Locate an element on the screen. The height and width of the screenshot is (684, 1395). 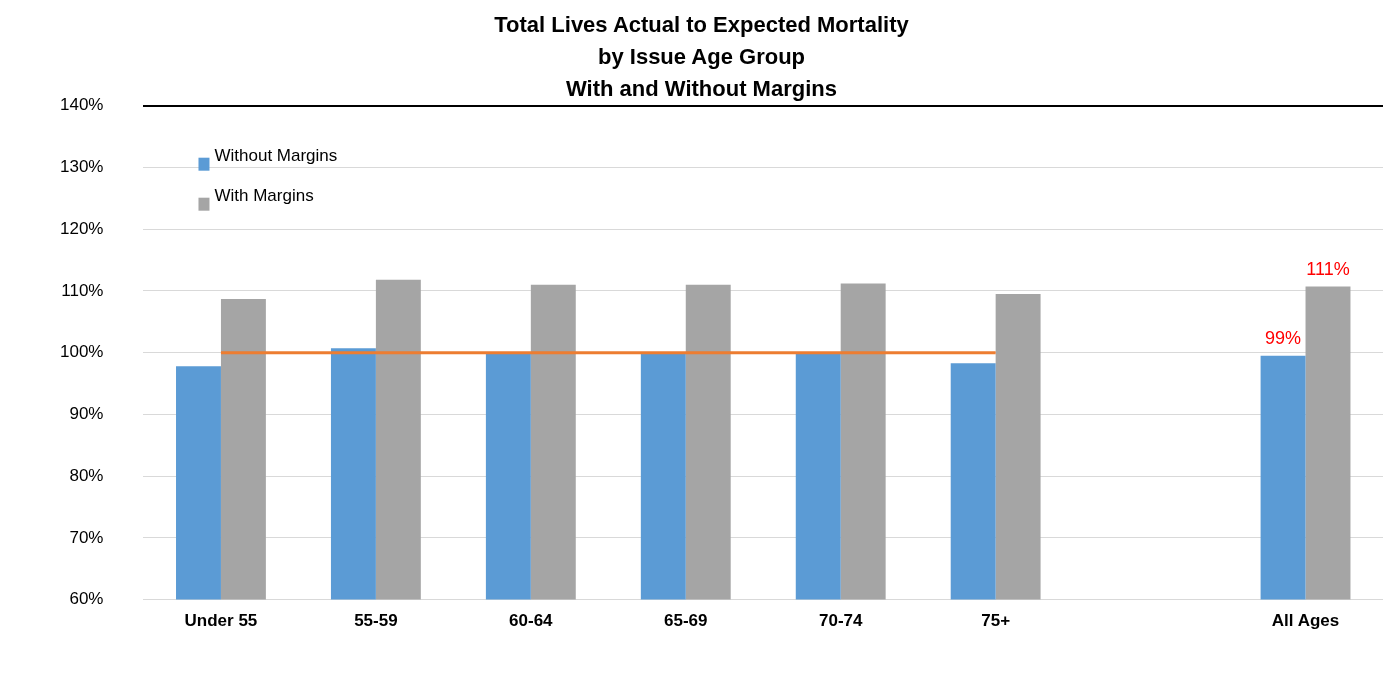
x-tick-label: All Ages is located at coordinates (1305, 621).